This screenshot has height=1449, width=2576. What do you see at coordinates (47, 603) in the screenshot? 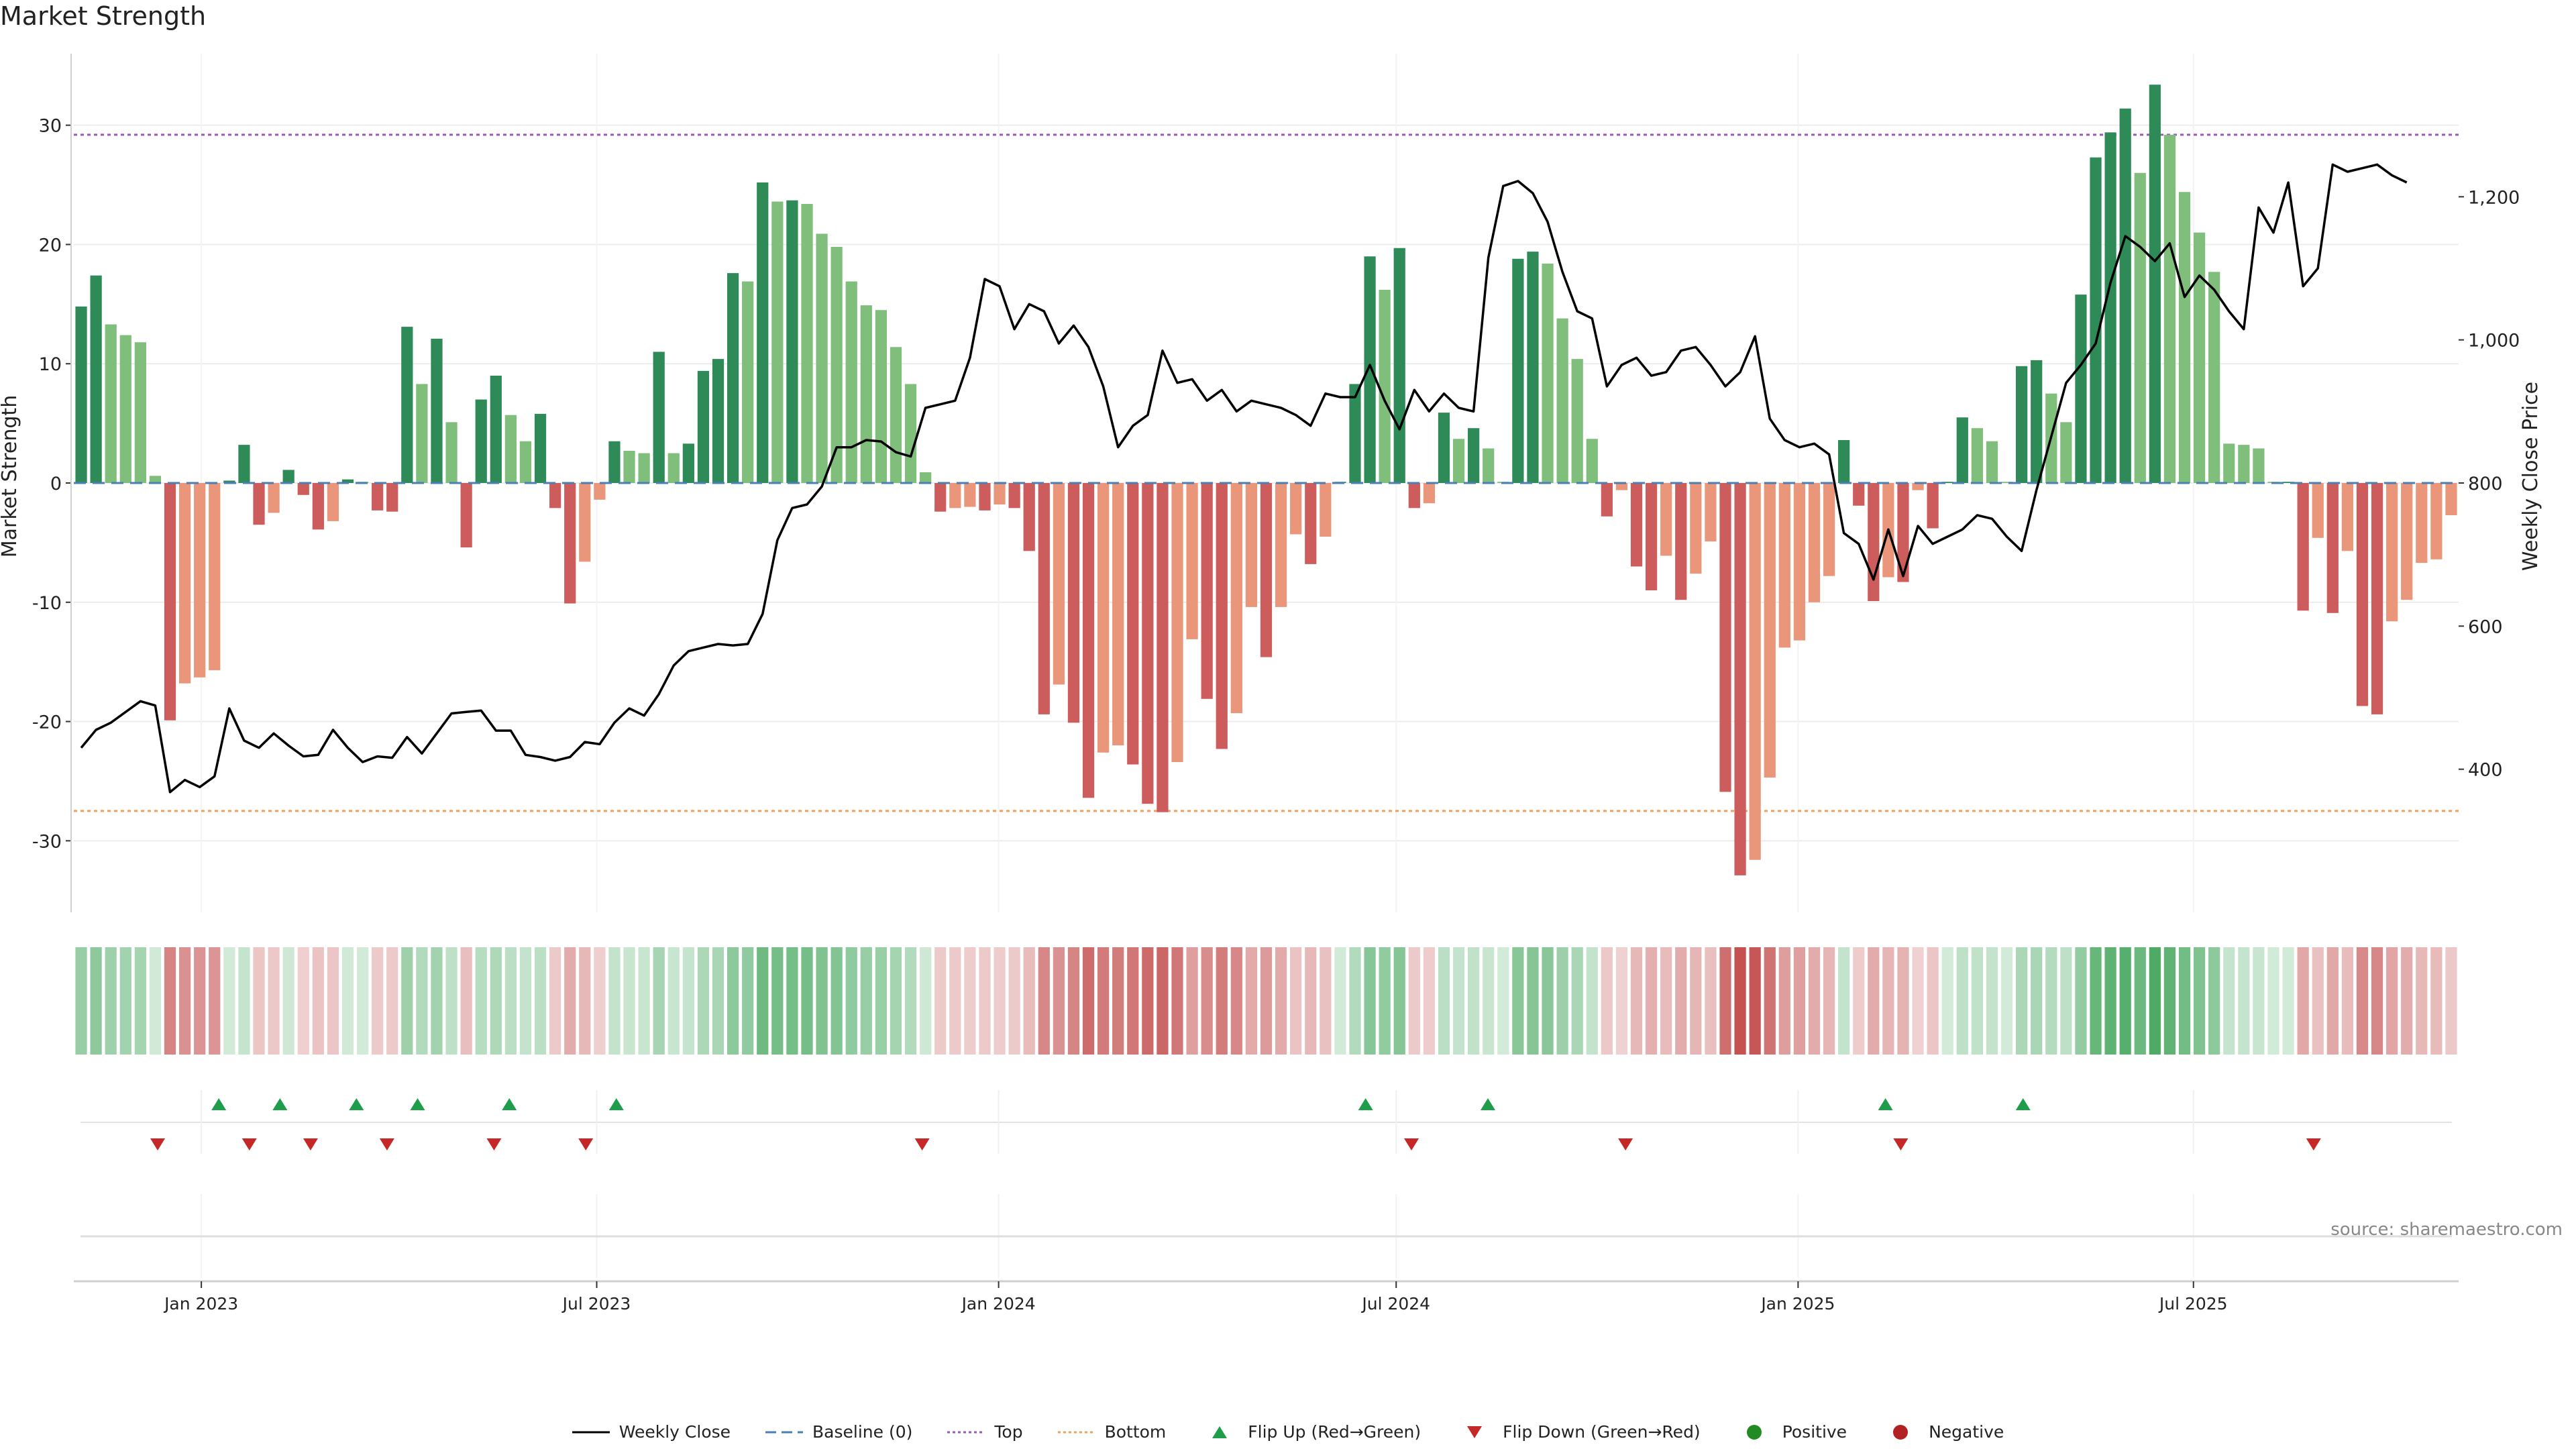
I see `y-left-tick-label: -10` at bounding box center [47, 603].